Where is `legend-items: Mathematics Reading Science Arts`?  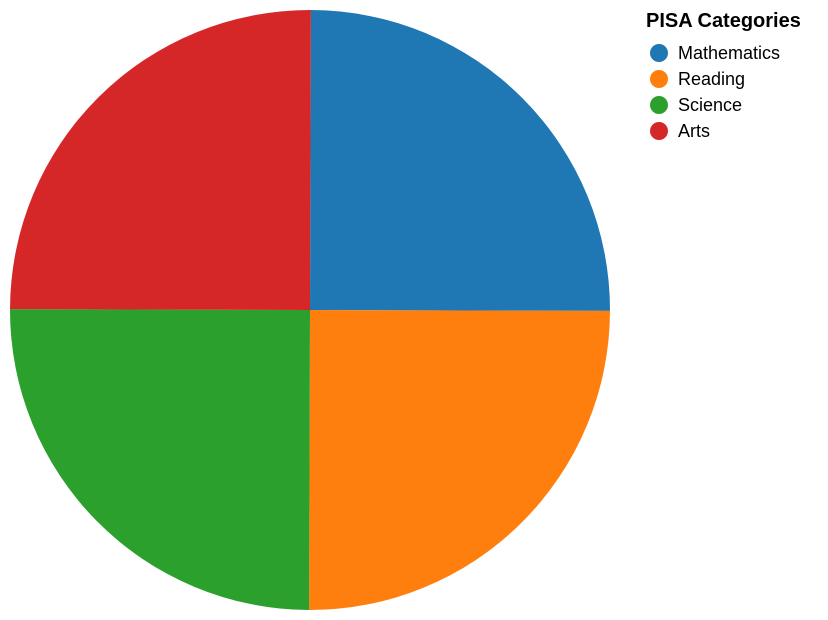 legend-items: Mathematics Reading Science Arts is located at coordinates (715, 92).